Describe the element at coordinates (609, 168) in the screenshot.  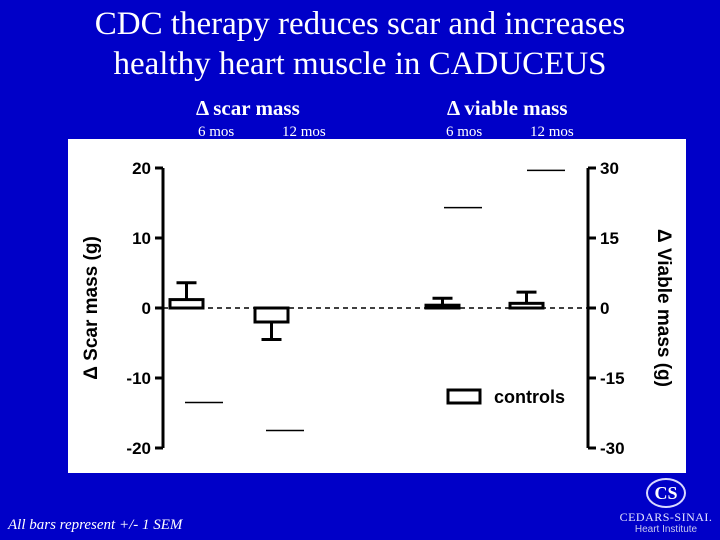
I see `right-tick-label: 30` at that location.